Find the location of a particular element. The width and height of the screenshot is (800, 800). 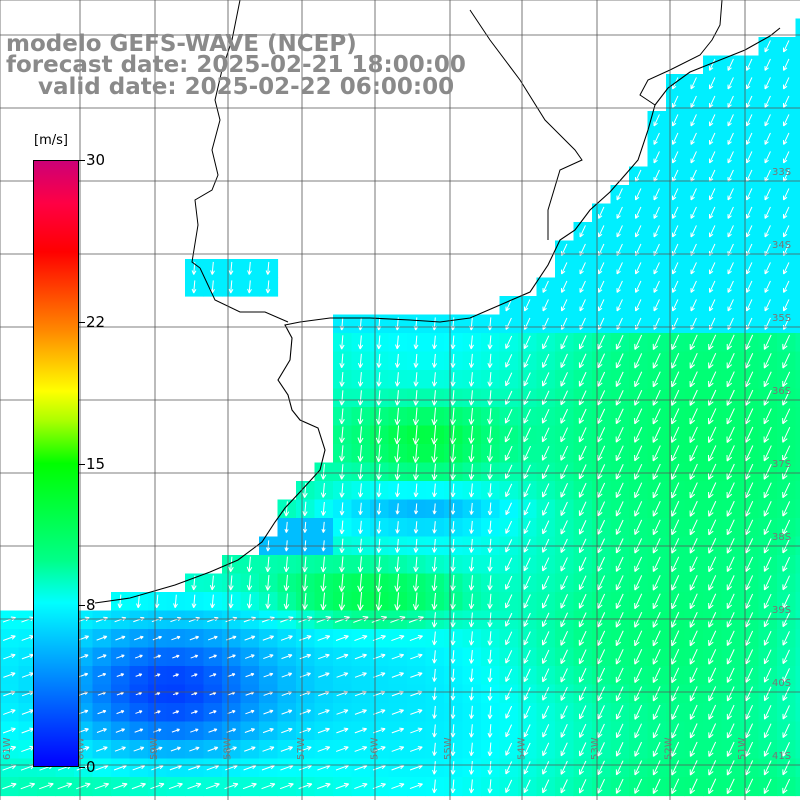

colorbar-unit: [m/s] is located at coordinates (51, 140).